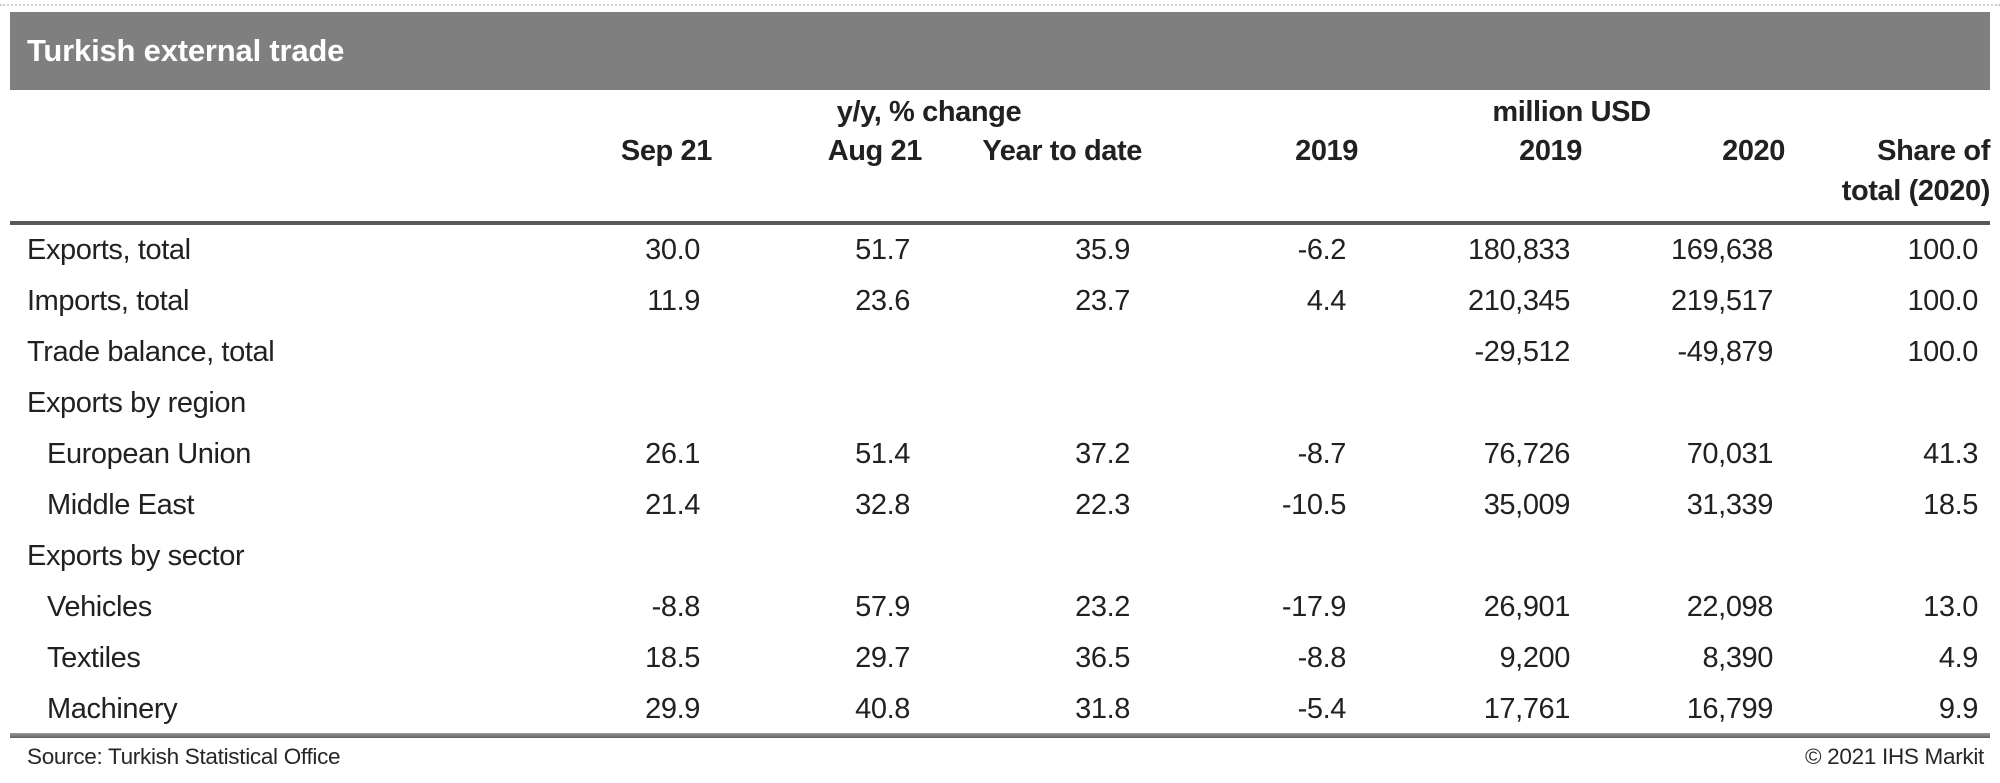 Image resolution: width=2000 pixels, height=783 pixels. Describe the element at coordinates (1958, 709) in the screenshot. I see `cell-value: 9.9` at that location.